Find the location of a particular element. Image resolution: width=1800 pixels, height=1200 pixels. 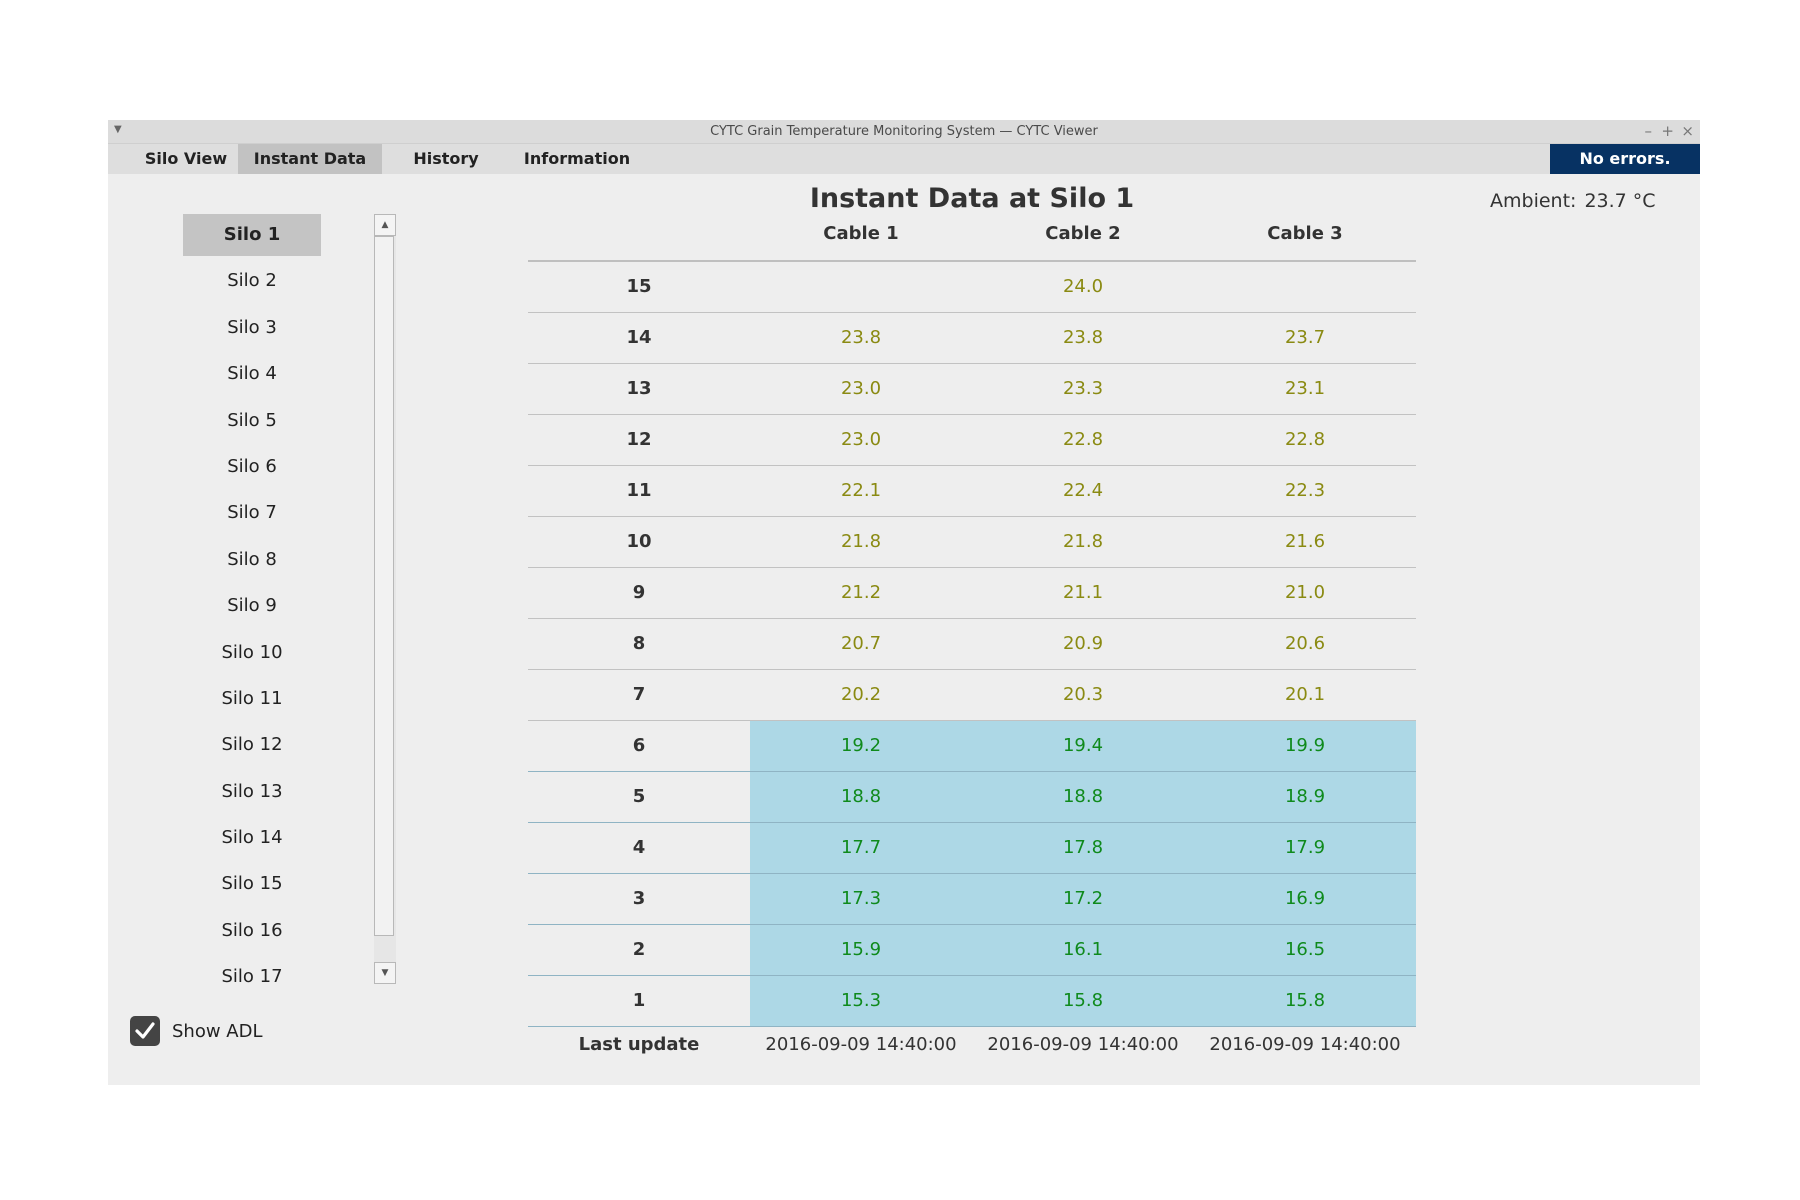

table-row: 8 20.7 20.9 20.6 is located at coordinates (972, 644).